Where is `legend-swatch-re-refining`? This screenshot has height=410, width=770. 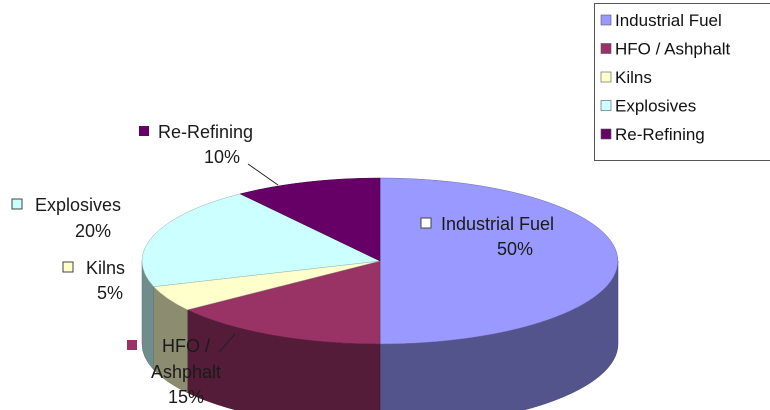
legend-swatch-re-refining is located at coordinates (606, 134).